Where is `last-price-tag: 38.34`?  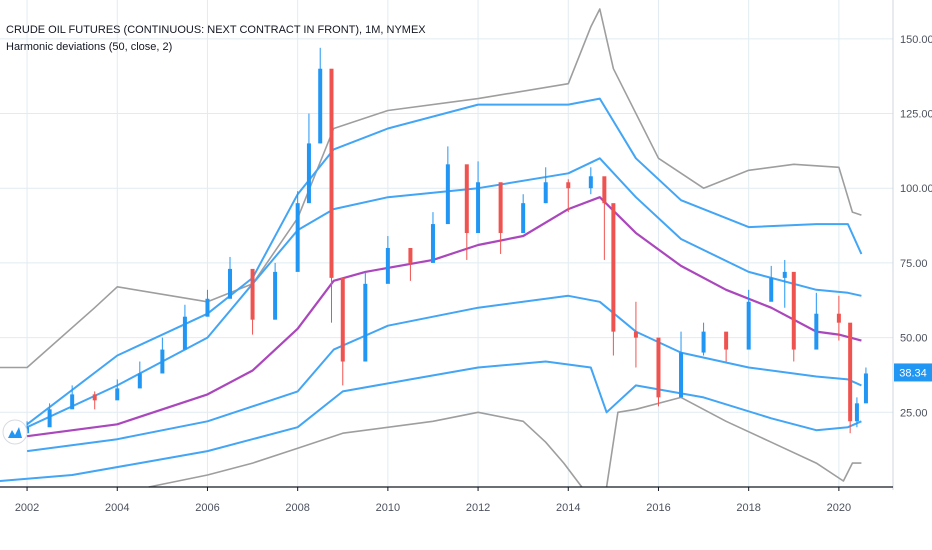
last-price-tag: 38.34 is located at coordinates (913, 372).